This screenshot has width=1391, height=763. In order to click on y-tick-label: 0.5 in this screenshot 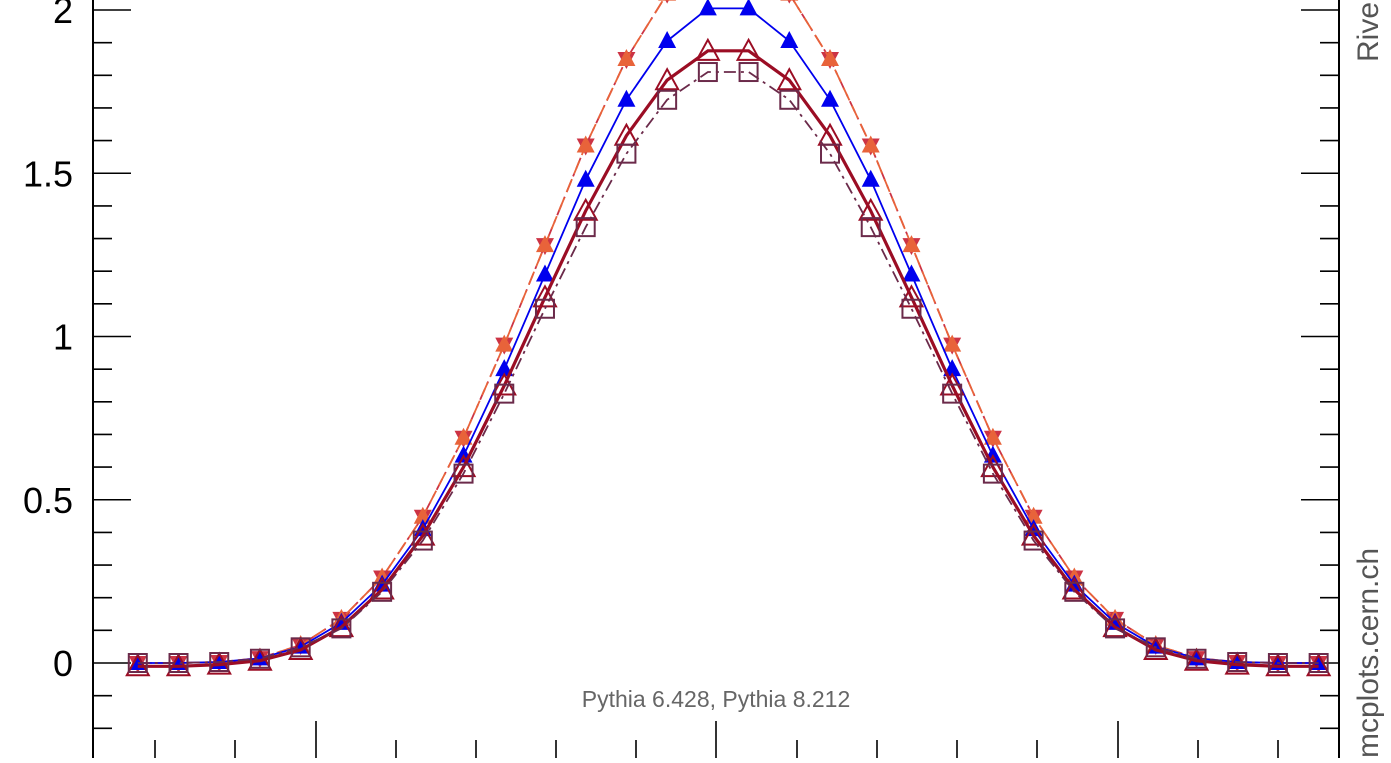, I will do `click(48, 500)`.